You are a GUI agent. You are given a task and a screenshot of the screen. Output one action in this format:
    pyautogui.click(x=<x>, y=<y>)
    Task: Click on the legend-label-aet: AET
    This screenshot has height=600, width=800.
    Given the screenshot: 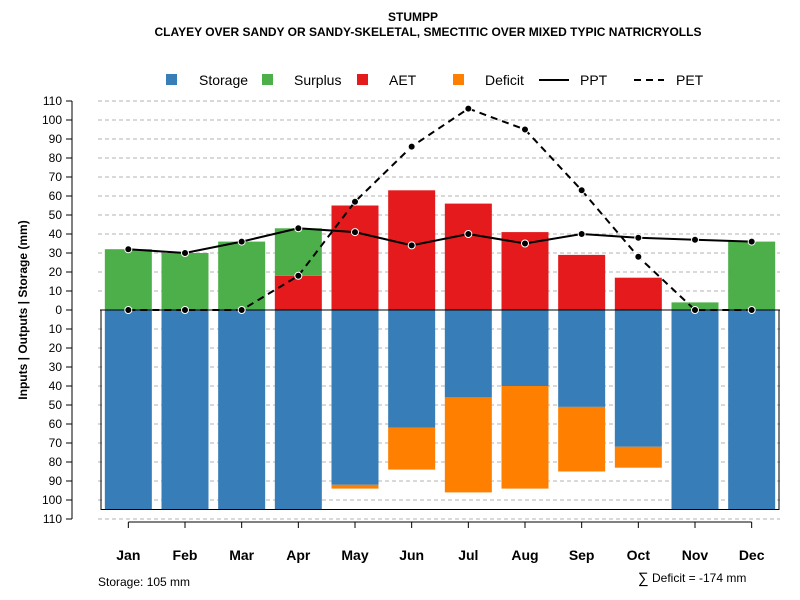 What is the action you would take?
    pyautogui.click(x=403, y=80)
    